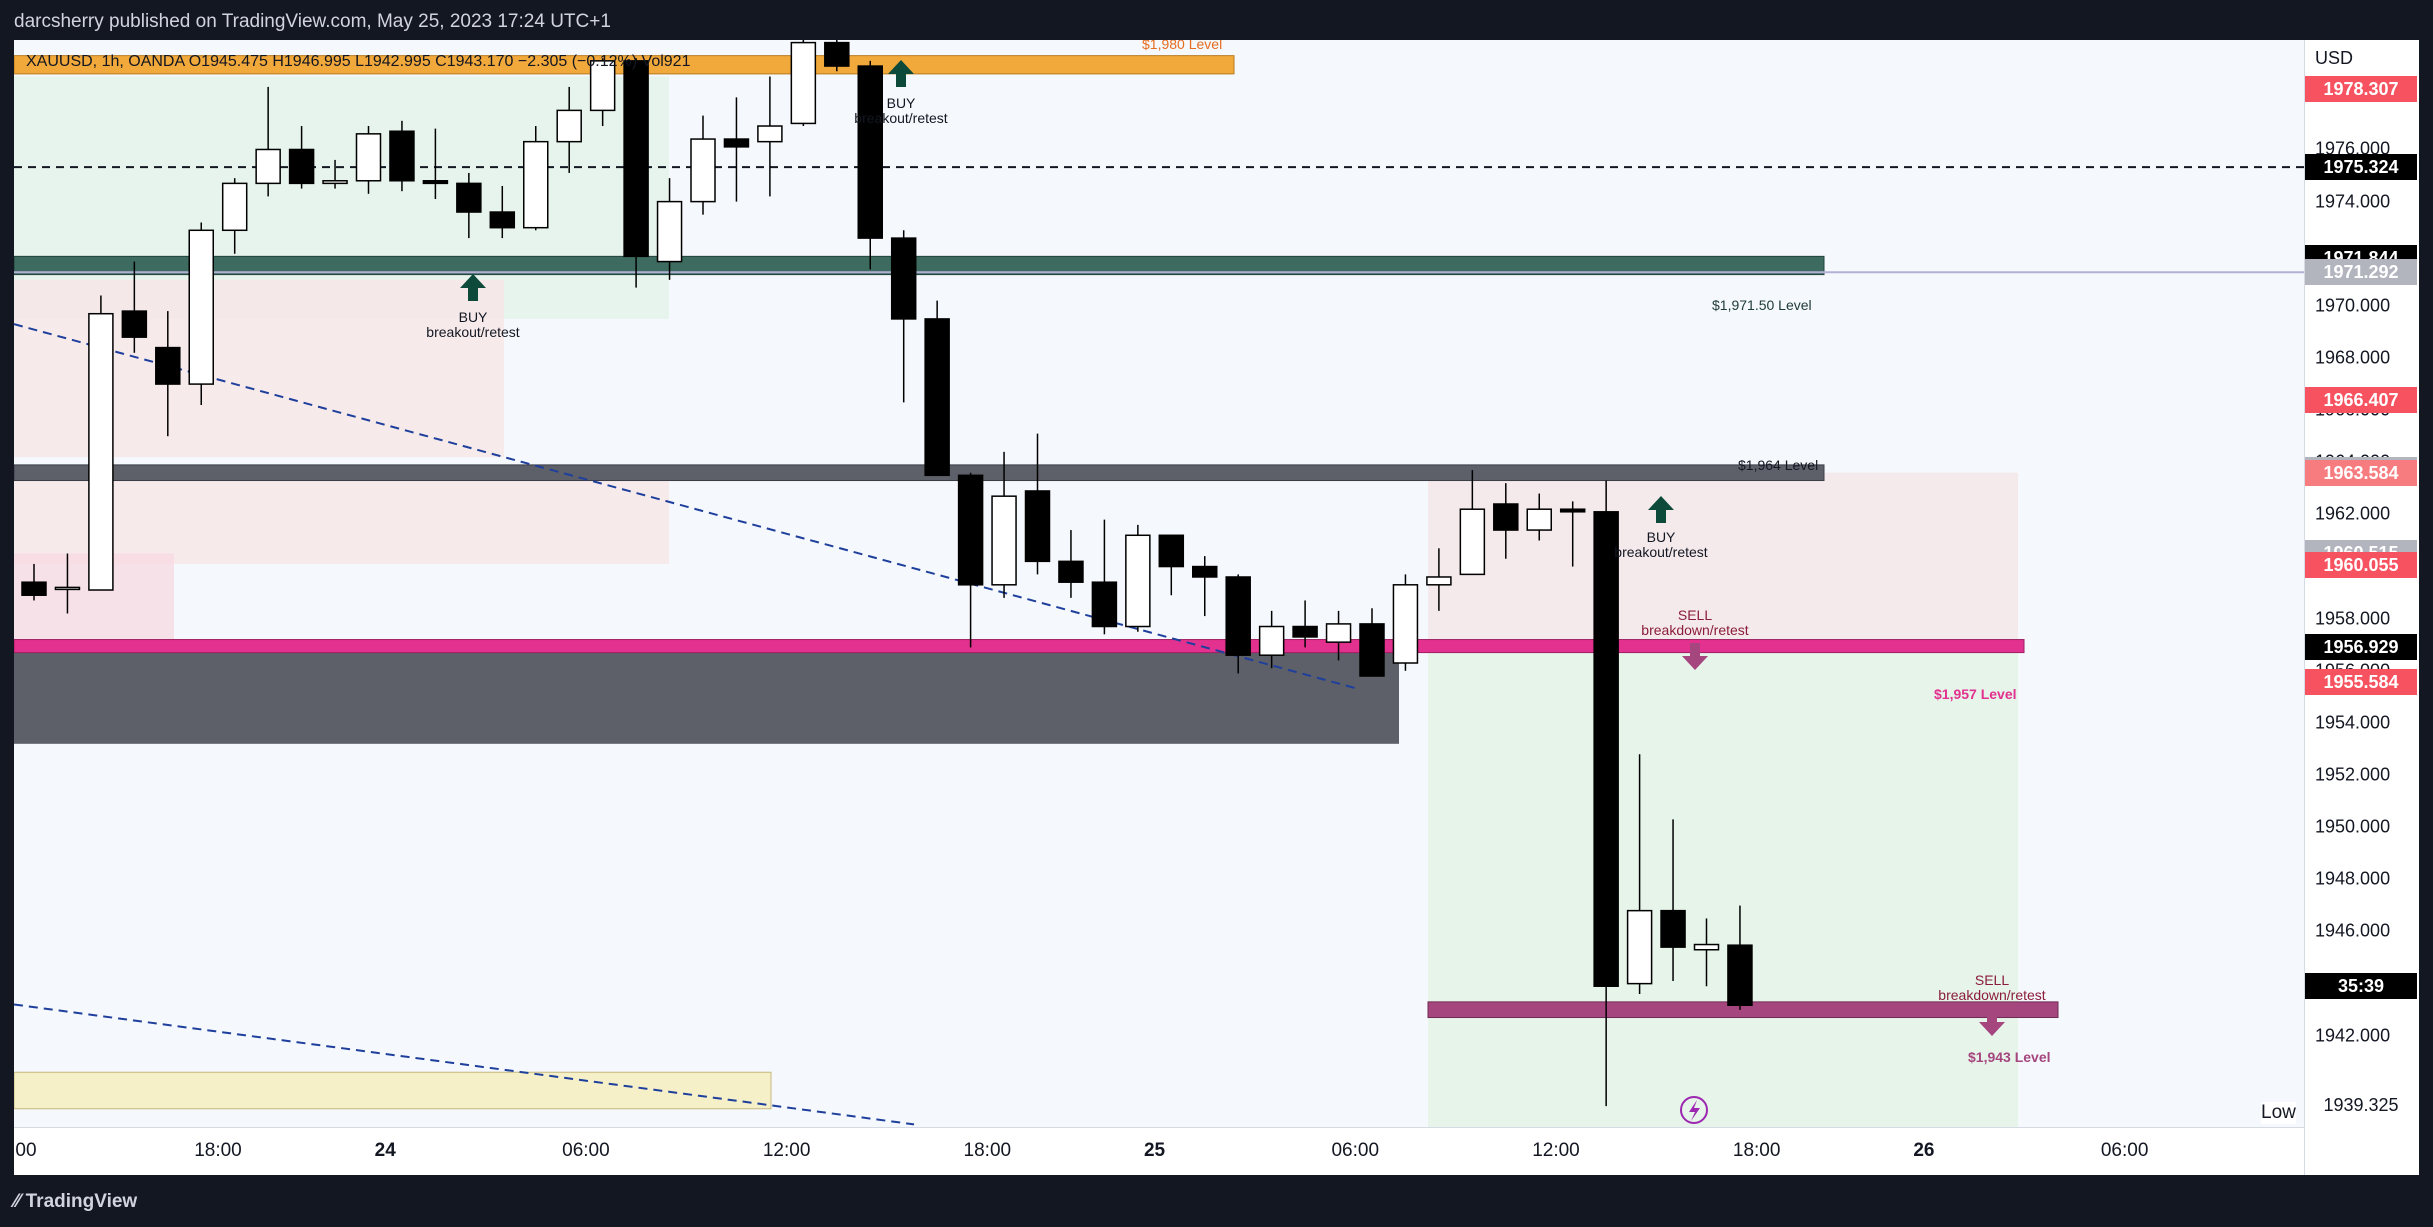 This screenshot has height=1227, width=2433. Describe the element at coordinates (1695, 630) in the screenshot. I see `sell-annotation-1-sub: breakdown/retest` at that location.